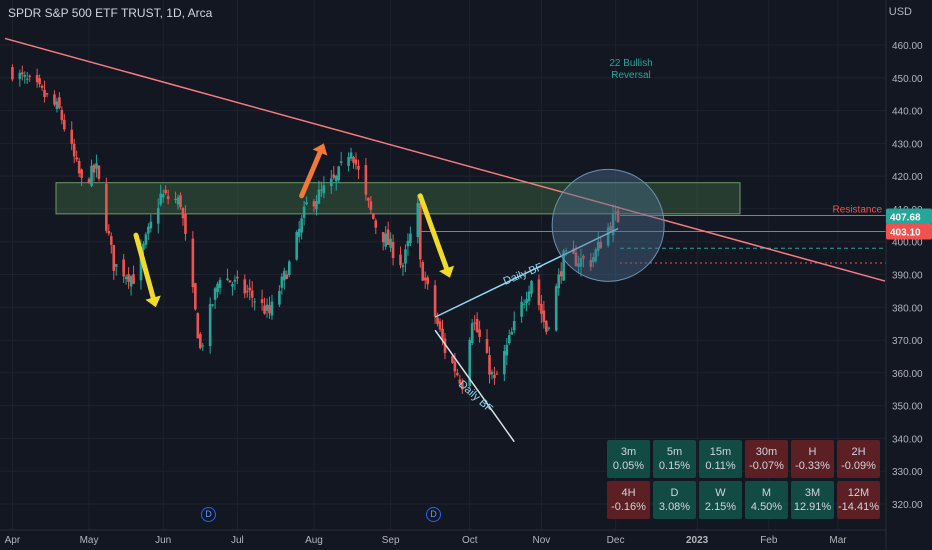 The height and width of the screenshot is (550, 932). I want to click on perf-change: -0.09%, so click(858, 466).